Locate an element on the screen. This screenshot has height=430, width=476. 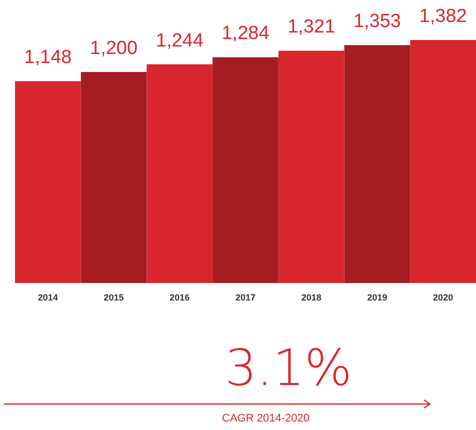
x-tick-label: 2015 is located at coordinates (114, 297).